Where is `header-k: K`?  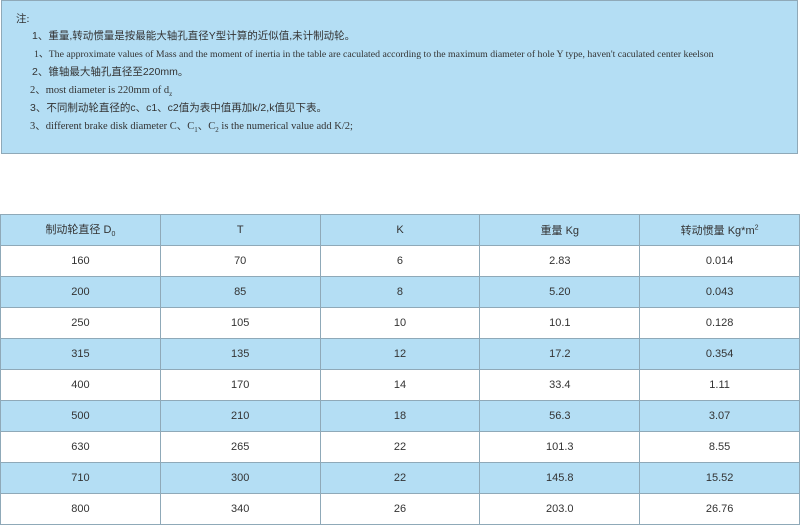 header-k: K is located at coordinates (400, 230).